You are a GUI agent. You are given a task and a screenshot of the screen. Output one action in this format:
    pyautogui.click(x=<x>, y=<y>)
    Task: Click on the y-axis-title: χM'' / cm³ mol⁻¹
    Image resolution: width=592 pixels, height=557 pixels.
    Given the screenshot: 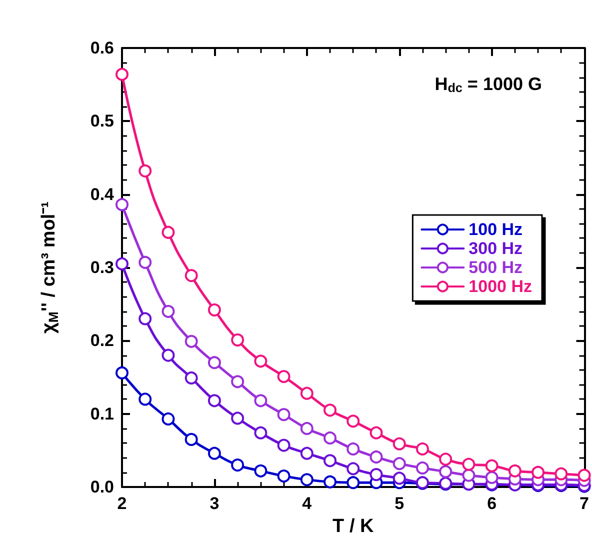 What is the action you would take?
    pyautogui.click(x=49, y=267)
    